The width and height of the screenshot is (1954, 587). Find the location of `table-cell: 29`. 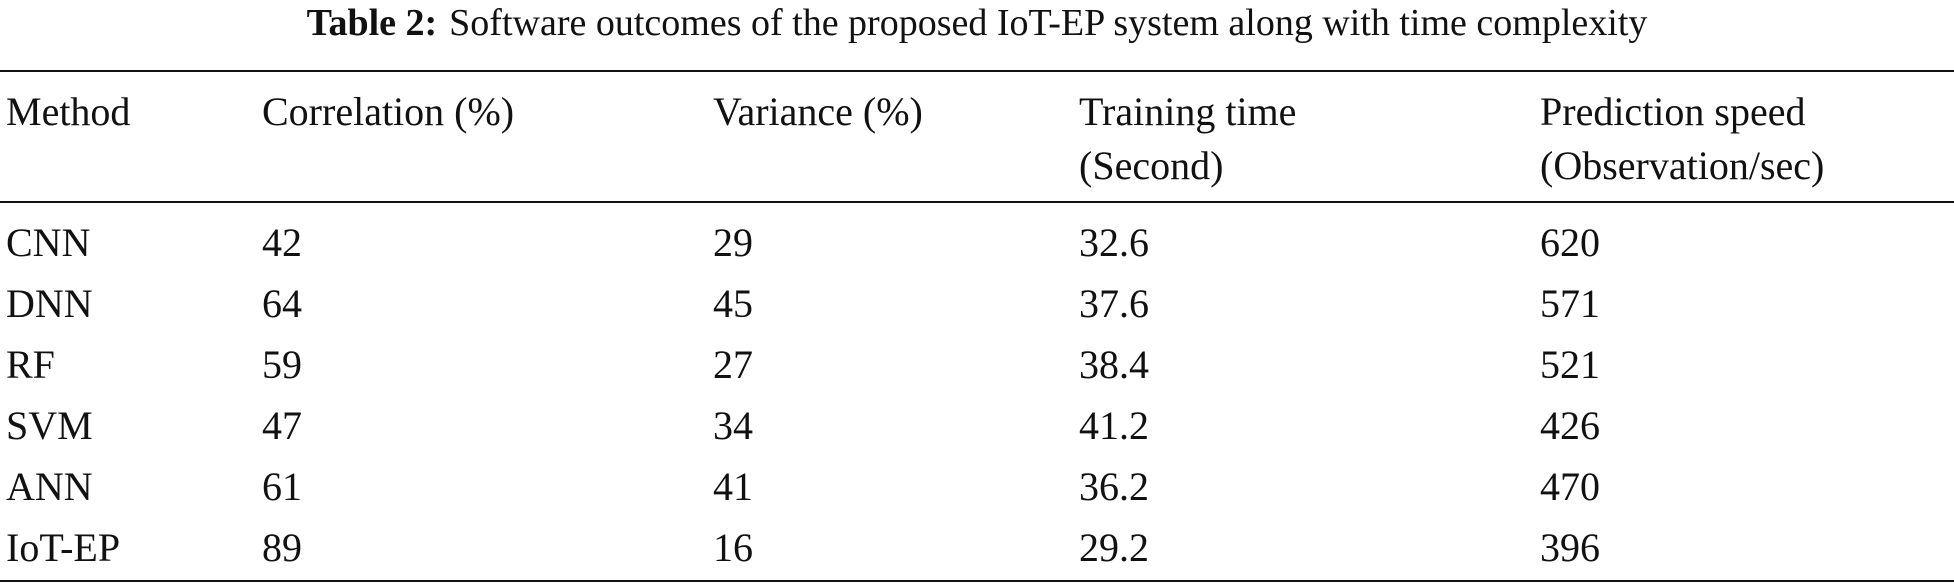

table-cell: 29 is located at coordinates (733, 242).